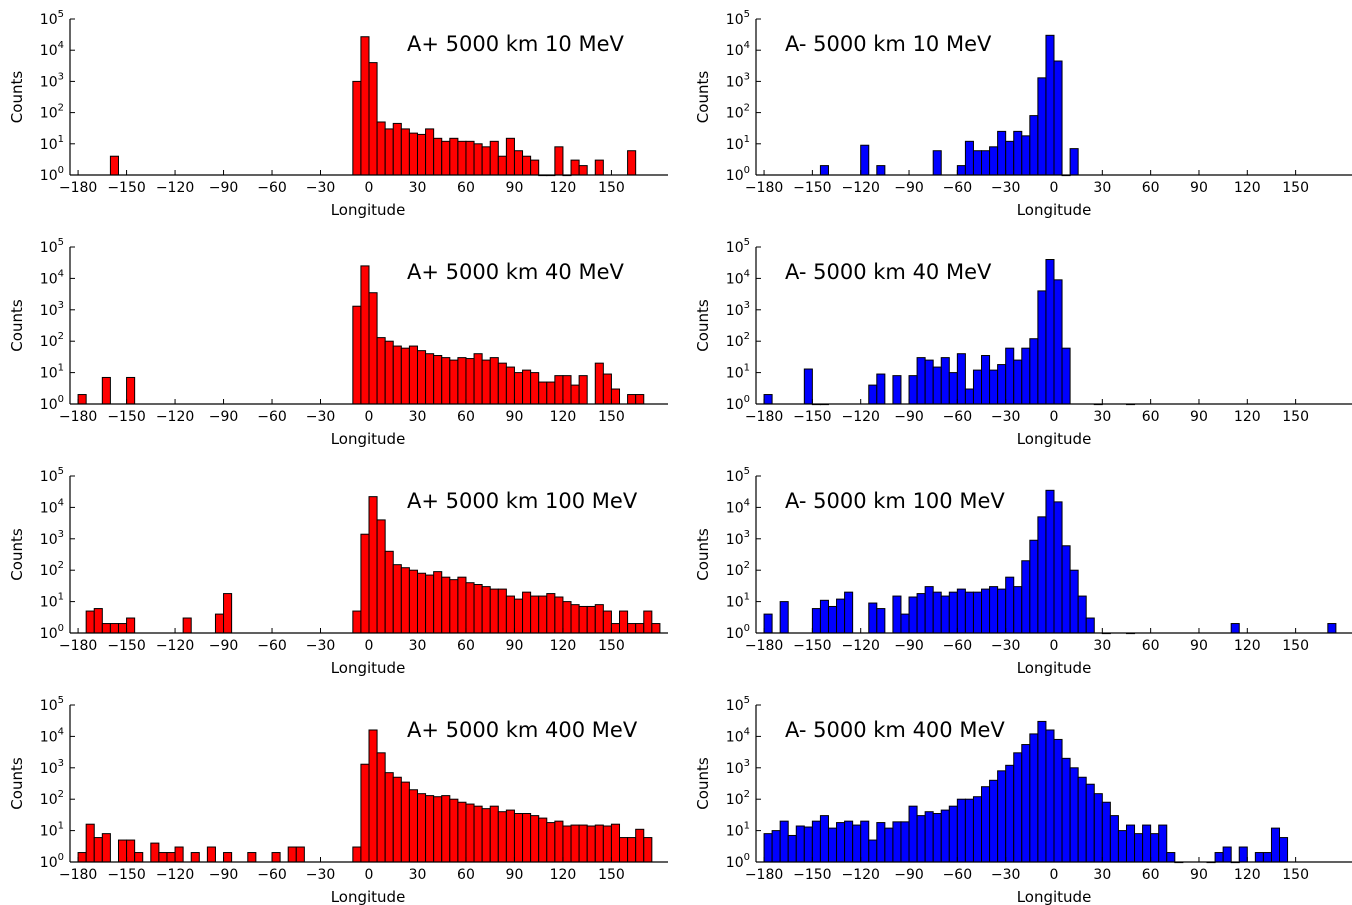 Image resolution: width=1352 pixels, height=905 pixels. What do you see at coordinates (515, 272) in the screenshot?
I see `panel-title: A+ 5000 km 40 MeV` at bounding box center [515, 272].